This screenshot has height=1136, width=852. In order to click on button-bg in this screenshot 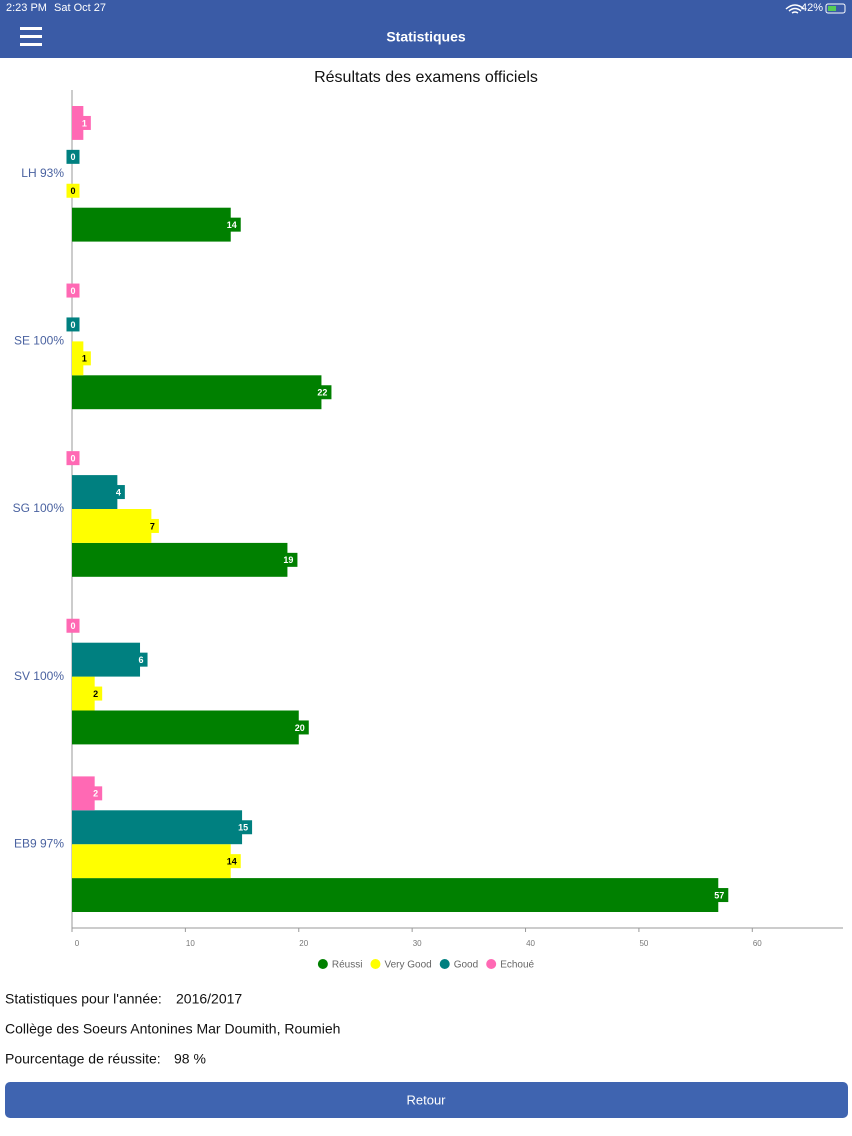, I will do `click(426, 1100)`.